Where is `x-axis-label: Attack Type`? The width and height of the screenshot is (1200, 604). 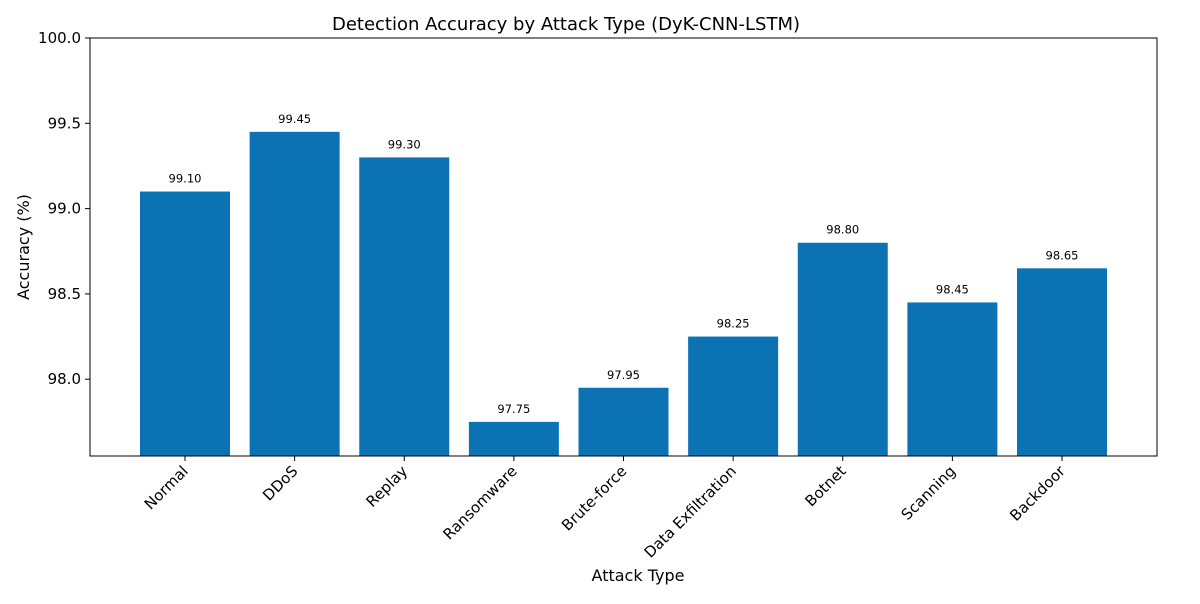
x-axis-label: Attack Type is located at coordinates (638, 575).